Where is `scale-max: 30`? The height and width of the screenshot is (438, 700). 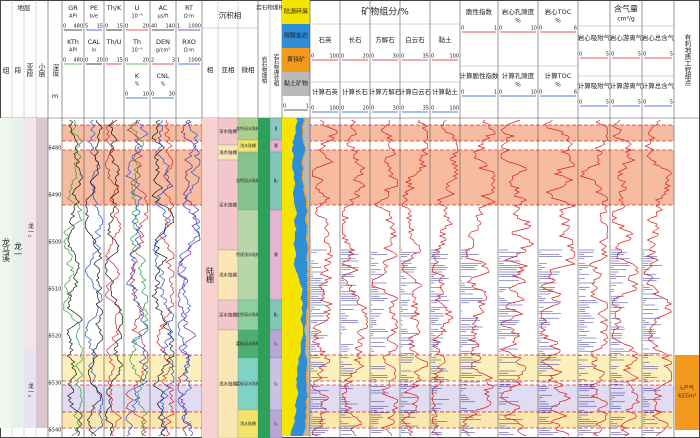 scale-max: 30 is located at coordinates (396, 109).